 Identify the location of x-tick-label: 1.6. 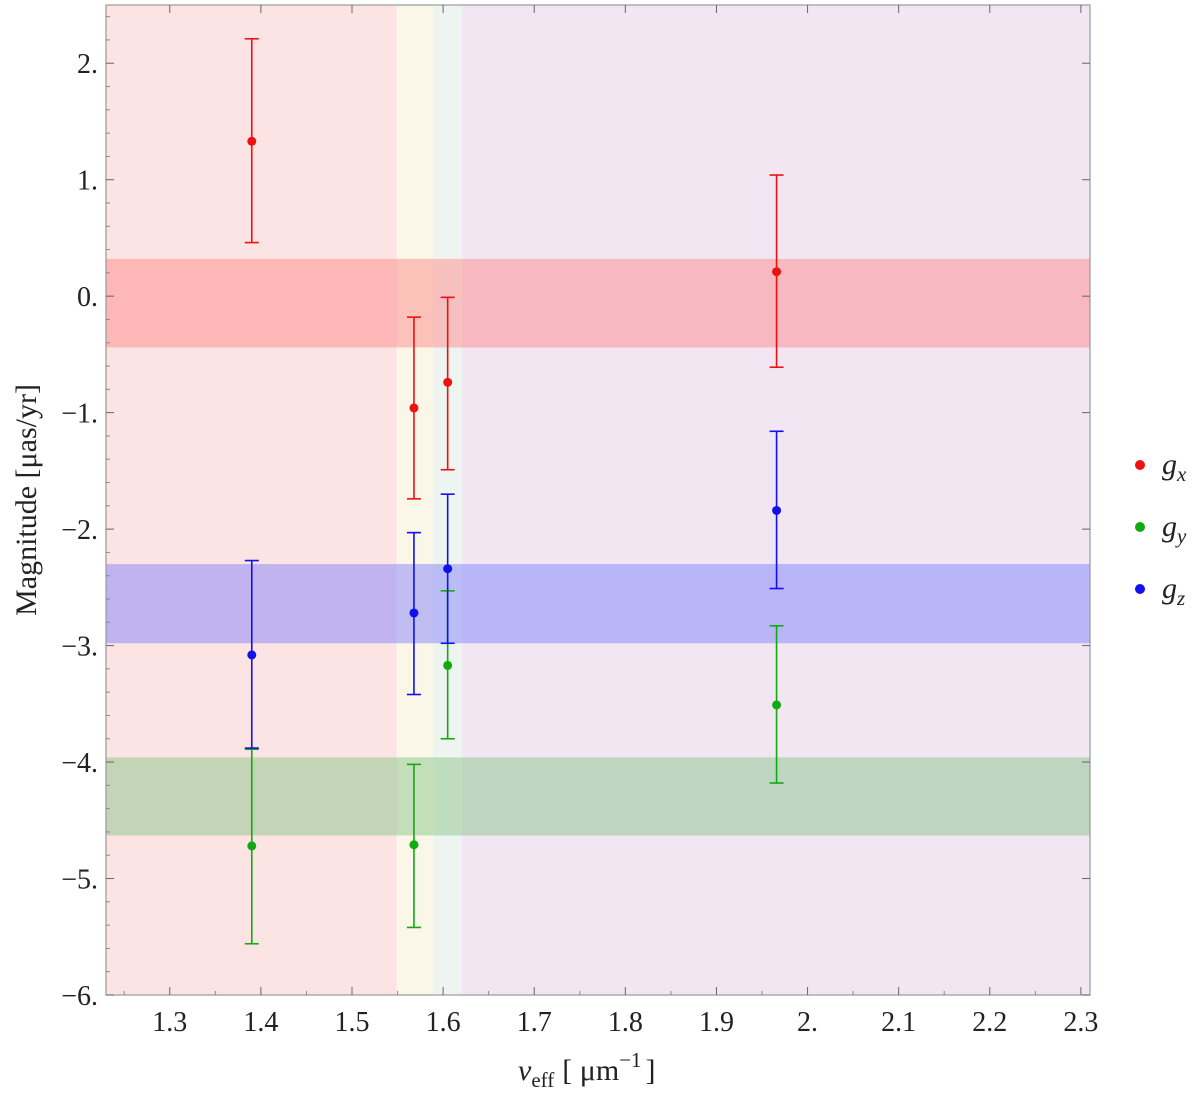
(443, 1022).